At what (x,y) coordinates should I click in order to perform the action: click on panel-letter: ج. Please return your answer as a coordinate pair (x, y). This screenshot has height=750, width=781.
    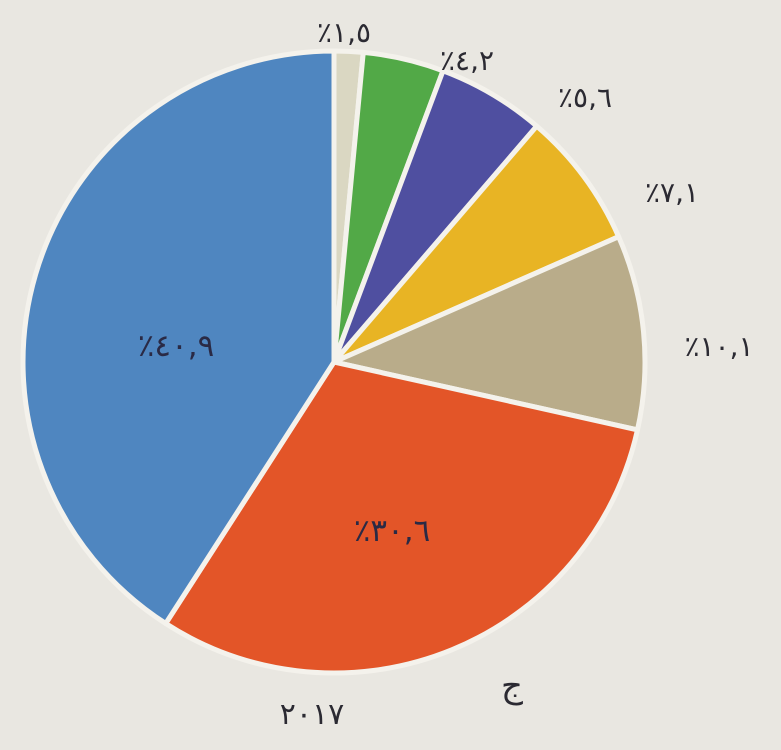
    Looking at the image, I should click on (512, 686).